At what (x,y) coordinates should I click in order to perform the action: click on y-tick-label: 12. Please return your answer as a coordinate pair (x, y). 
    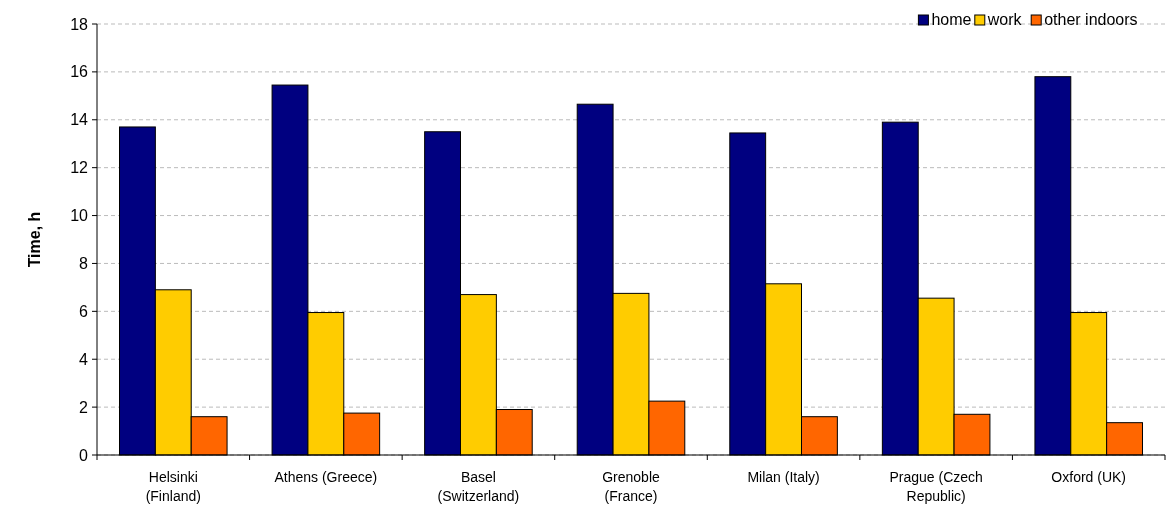
    Looking at the image, I should click on (79, 168).